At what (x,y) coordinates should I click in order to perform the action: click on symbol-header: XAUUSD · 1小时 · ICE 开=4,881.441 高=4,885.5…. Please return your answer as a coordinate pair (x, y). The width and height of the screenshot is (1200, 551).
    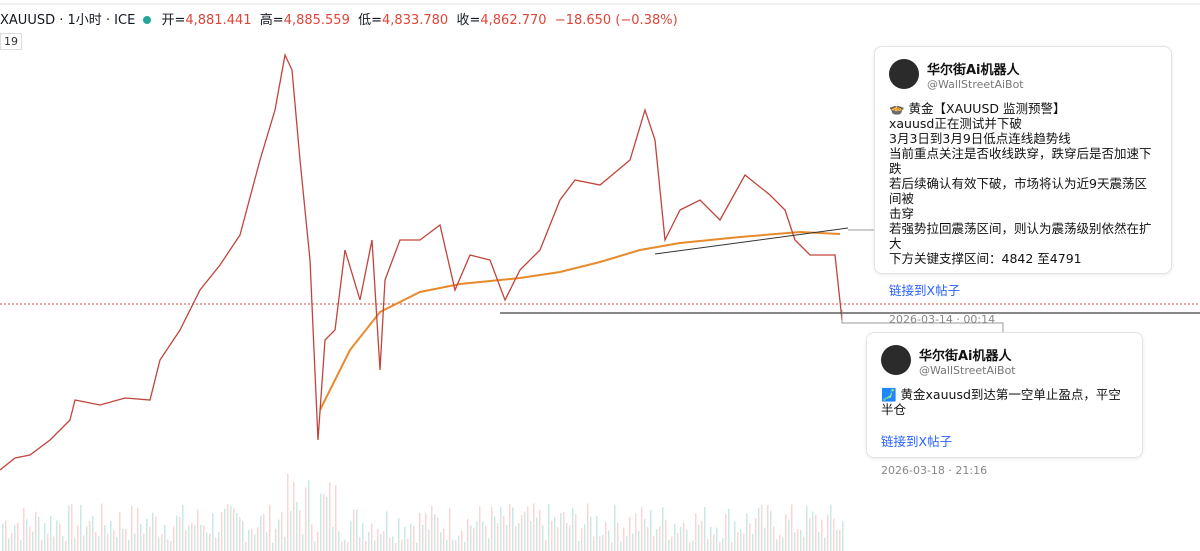
    Looking at the image, I should click on (339, 18).